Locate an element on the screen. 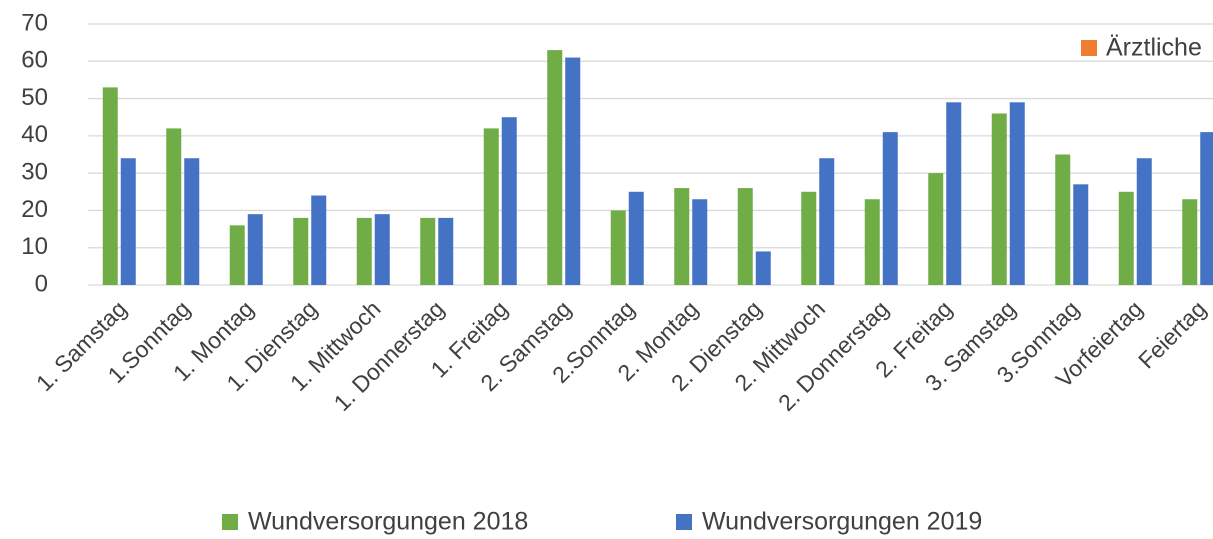 Image resolution: width=1213 pixels, height=539 pixels. y-tick-label: 0 is located at coordinates (41, 283).